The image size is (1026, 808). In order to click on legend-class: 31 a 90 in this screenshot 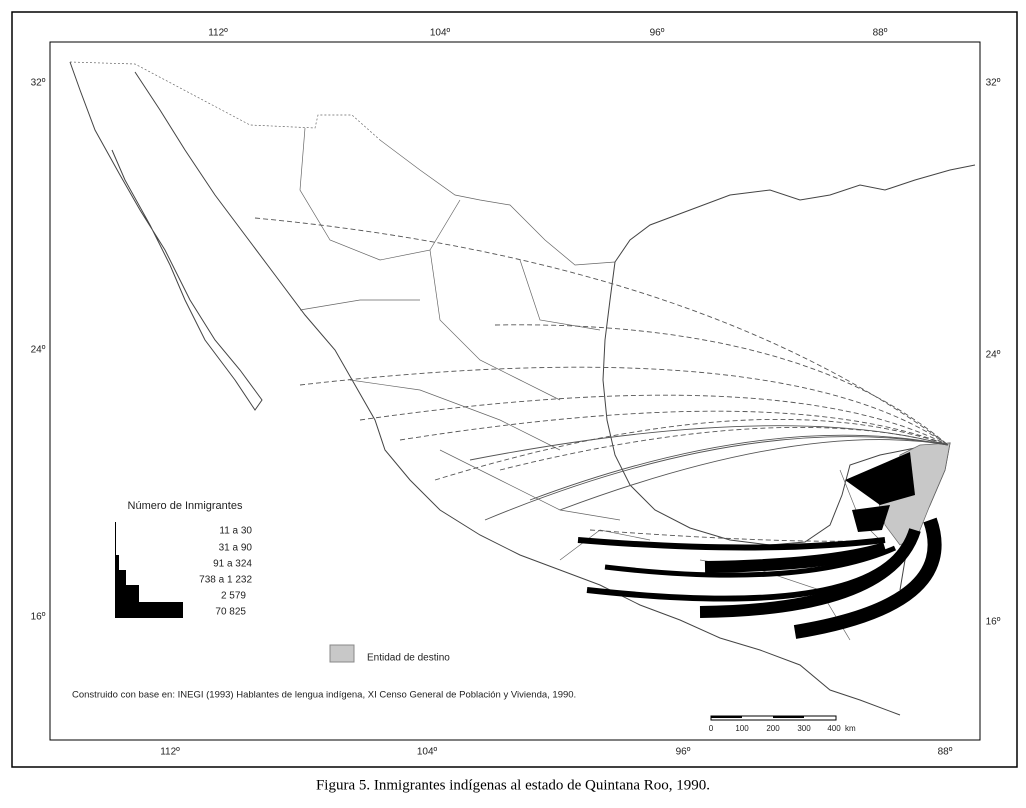, I will do `click(236, 548)`.